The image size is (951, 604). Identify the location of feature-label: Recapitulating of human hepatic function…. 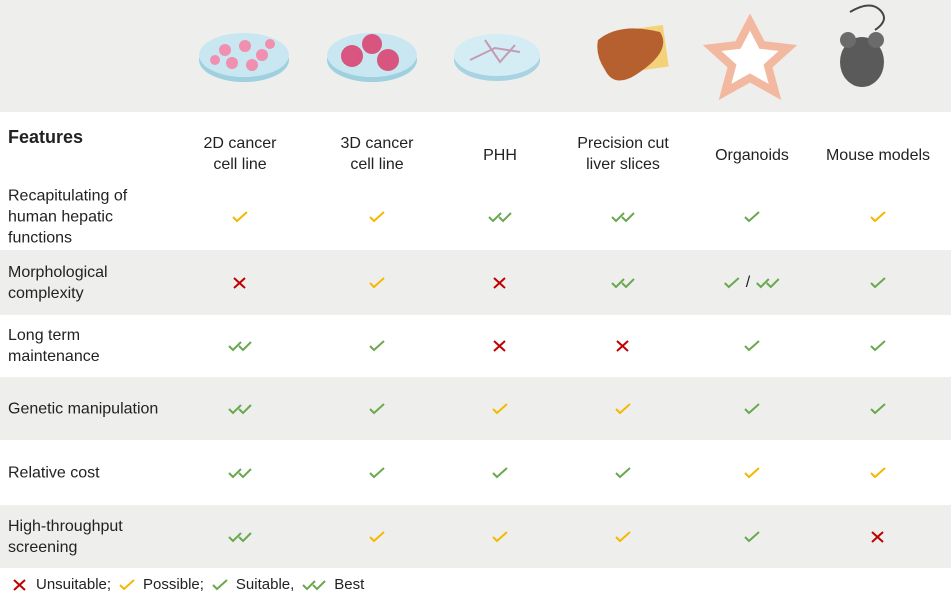
(68, 217).